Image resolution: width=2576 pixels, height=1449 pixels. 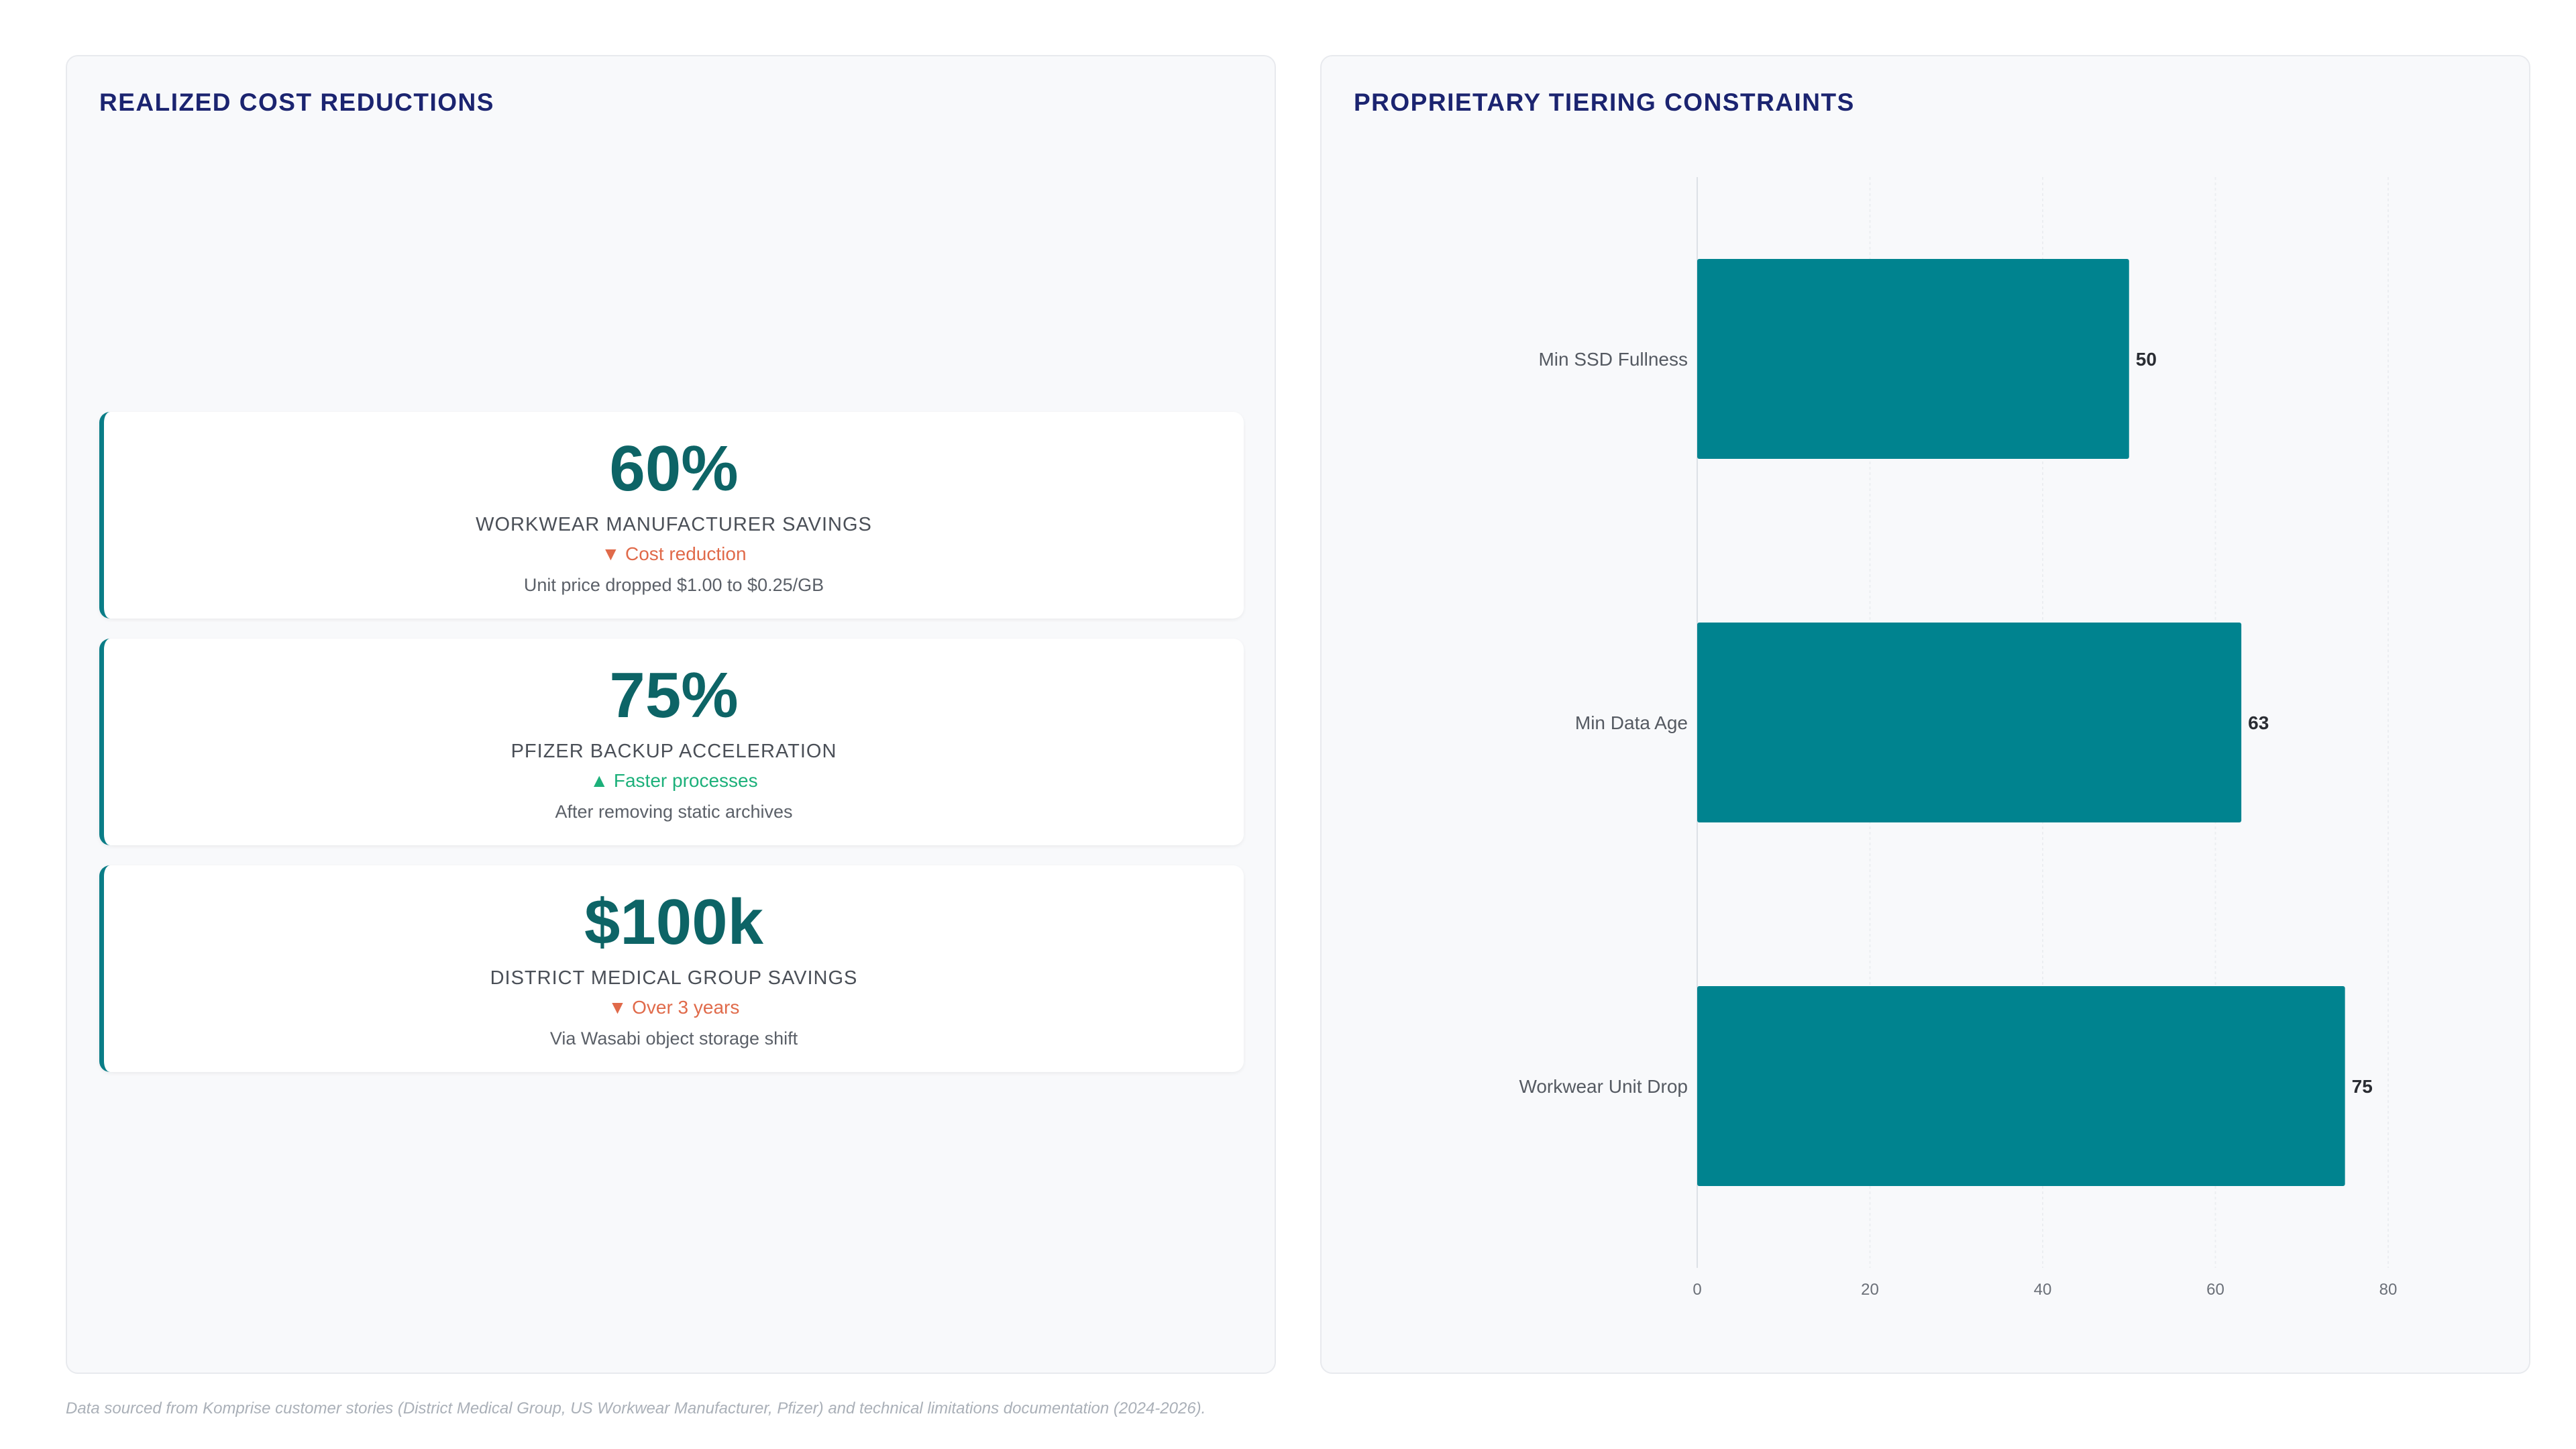 What do you see at coordinates (1870, 1290) in the screenshot?
I see `x-tick-label: 20` at bounding box center [1870, 1290].